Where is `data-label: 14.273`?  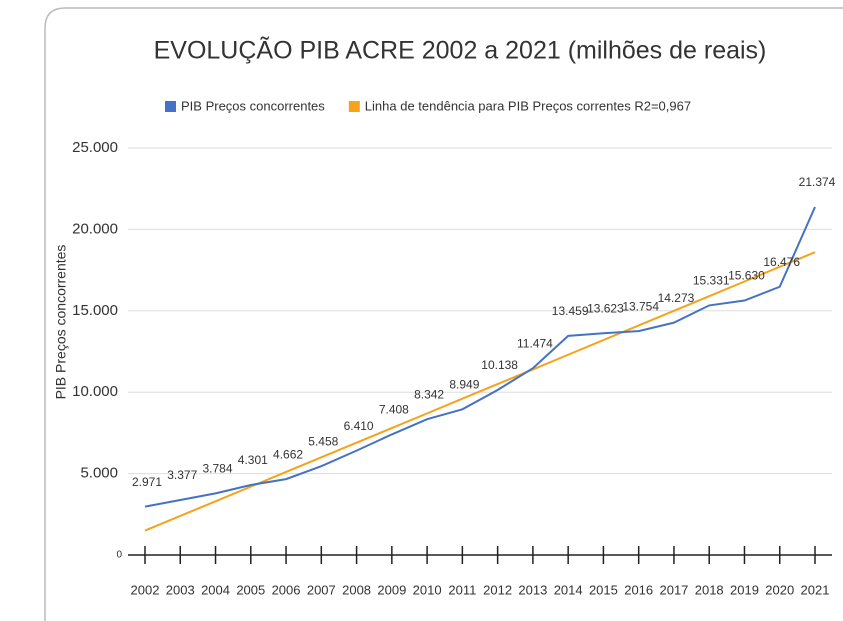
data-label: 14.273 is located at coordinates (676, 298).